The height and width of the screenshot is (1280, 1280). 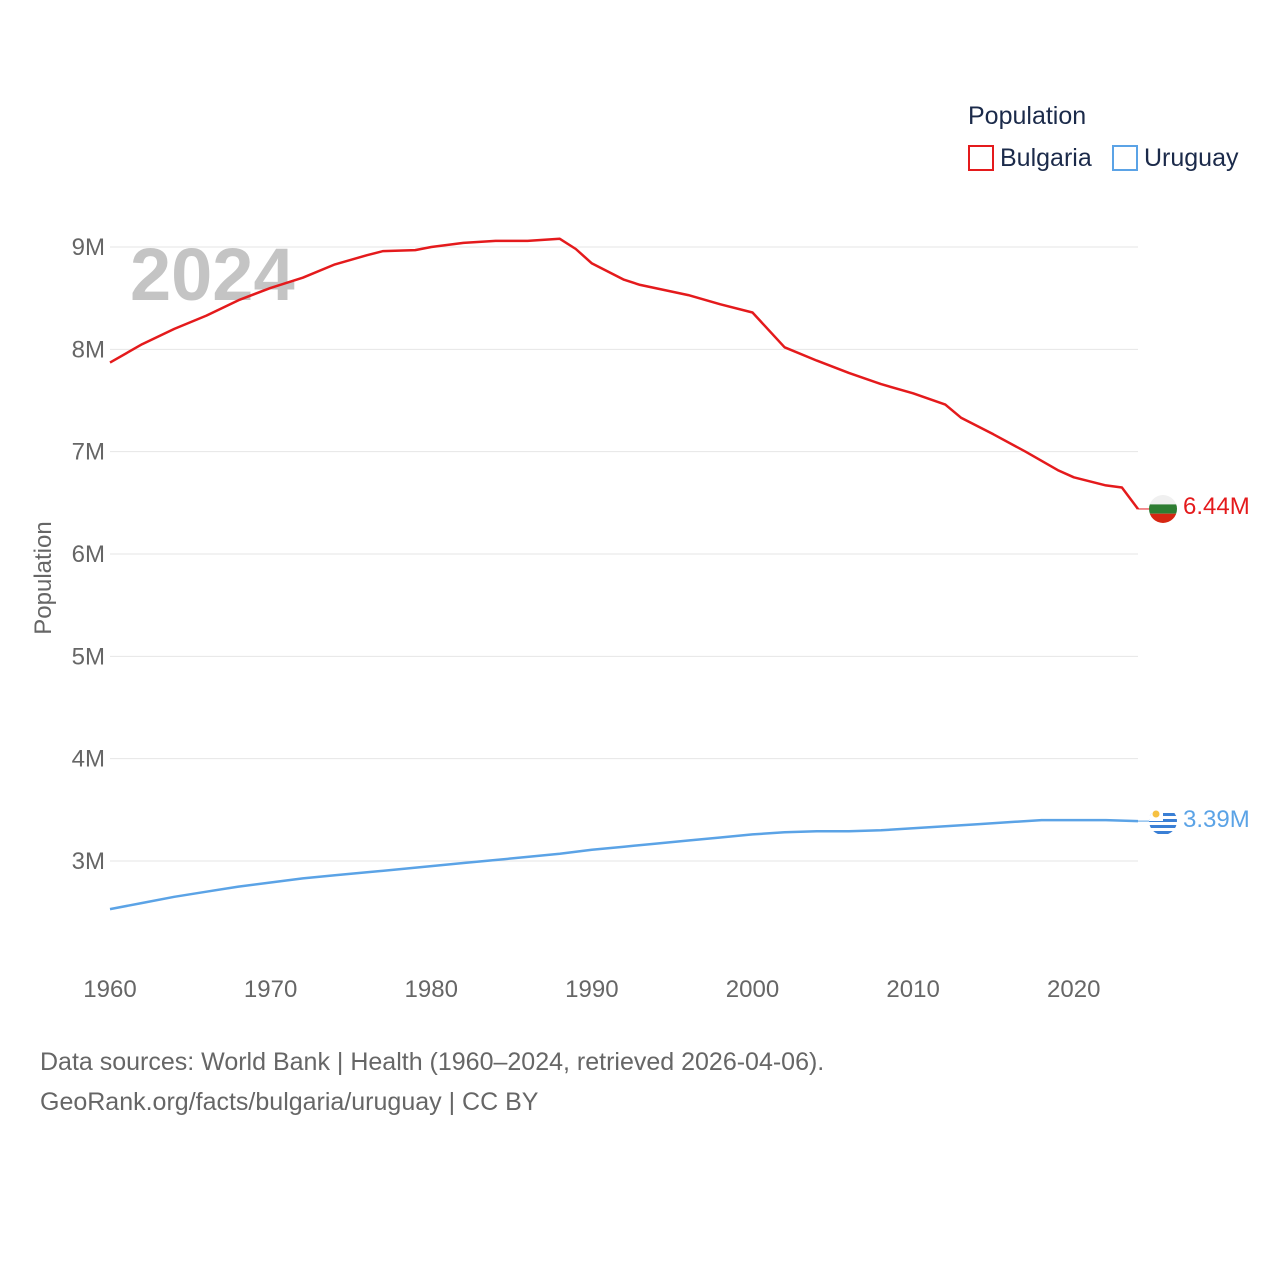 I want to click on x-tick-label: 2010, so click(x=912, y=989).